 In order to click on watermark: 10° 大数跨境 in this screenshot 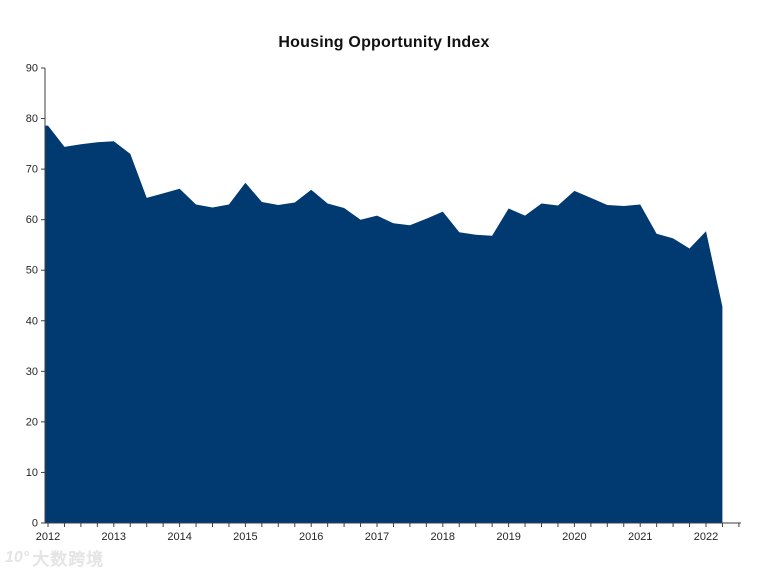, I will do `click(54, 557)`.